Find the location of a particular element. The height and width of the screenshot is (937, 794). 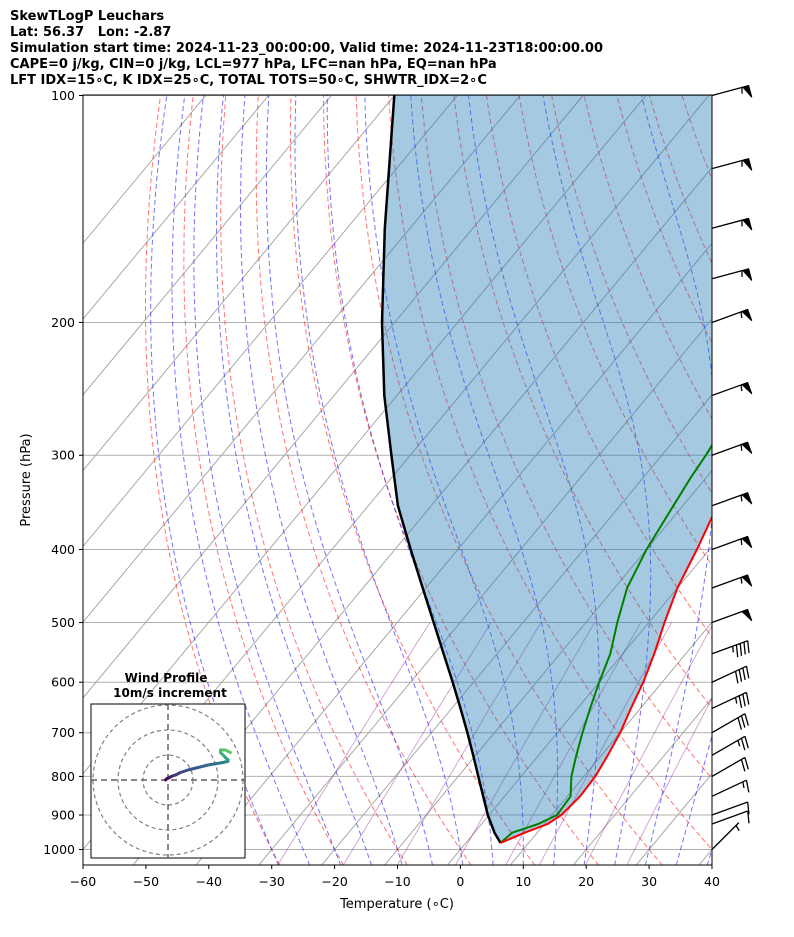

y-tick-label: 100 is located at coordinates (63, 95).